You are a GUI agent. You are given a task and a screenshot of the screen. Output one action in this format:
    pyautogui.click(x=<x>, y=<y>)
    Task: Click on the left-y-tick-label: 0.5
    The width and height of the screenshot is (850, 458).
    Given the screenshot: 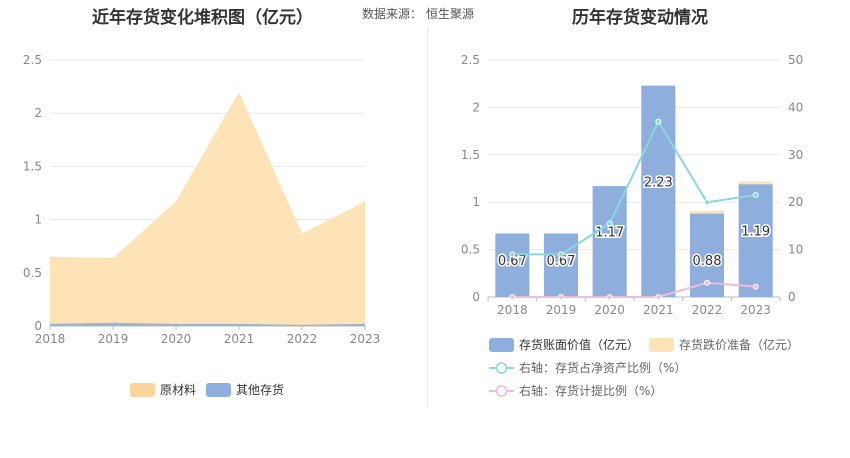 What is the action you would take?
    pyautogui.click(x=32, y=273)
    